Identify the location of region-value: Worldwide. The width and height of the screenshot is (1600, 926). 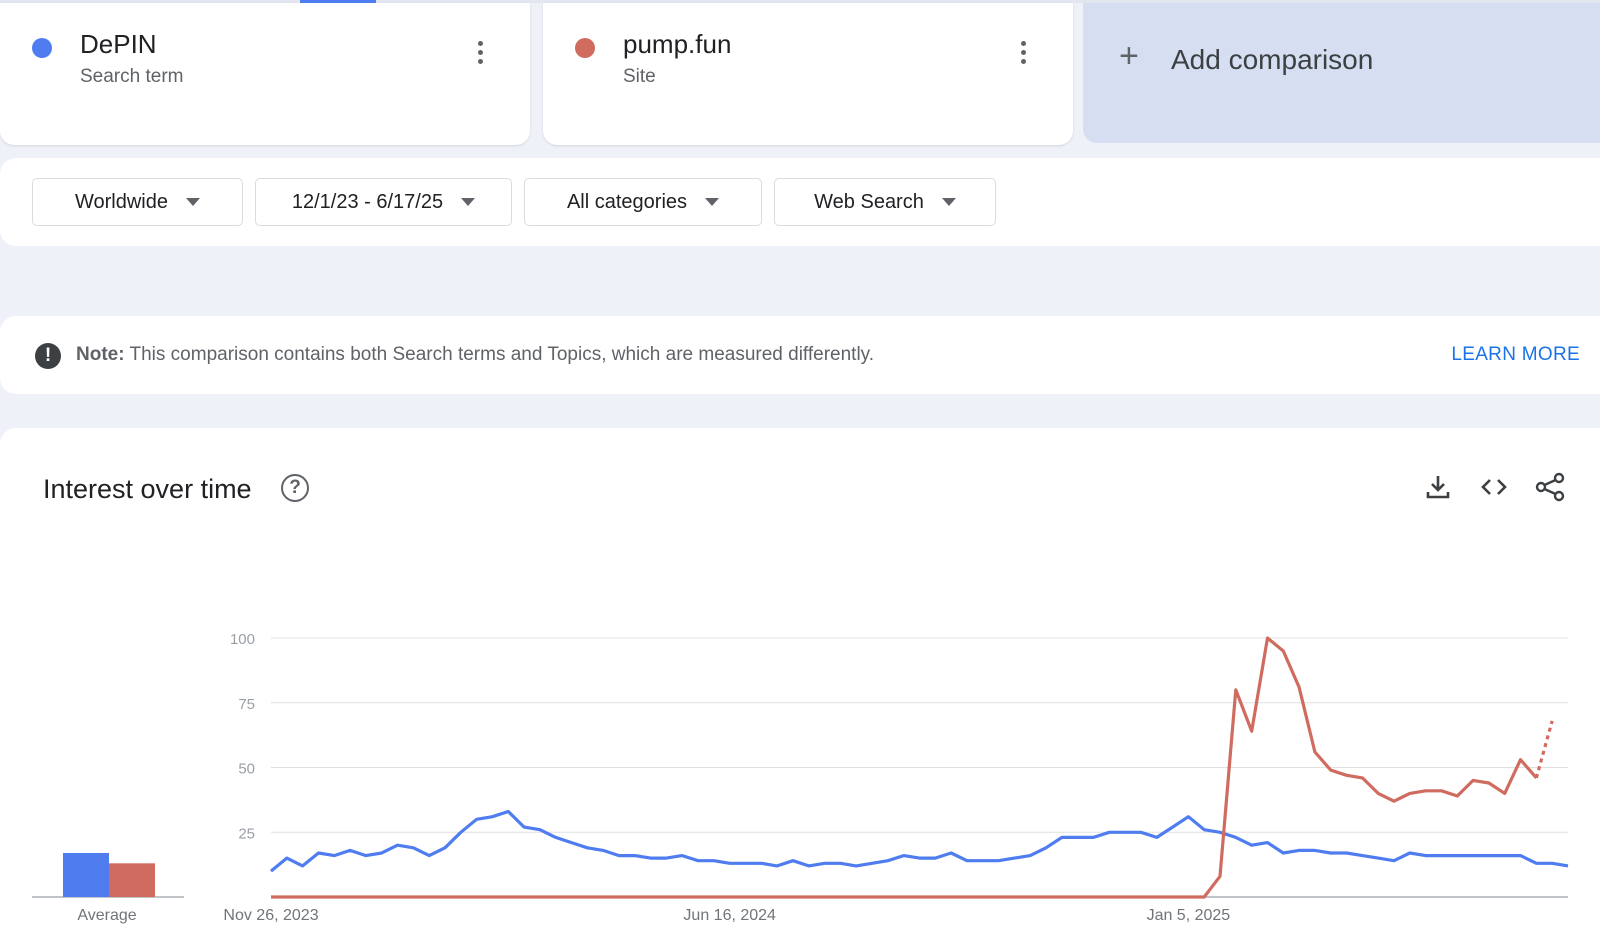
(121, 201).